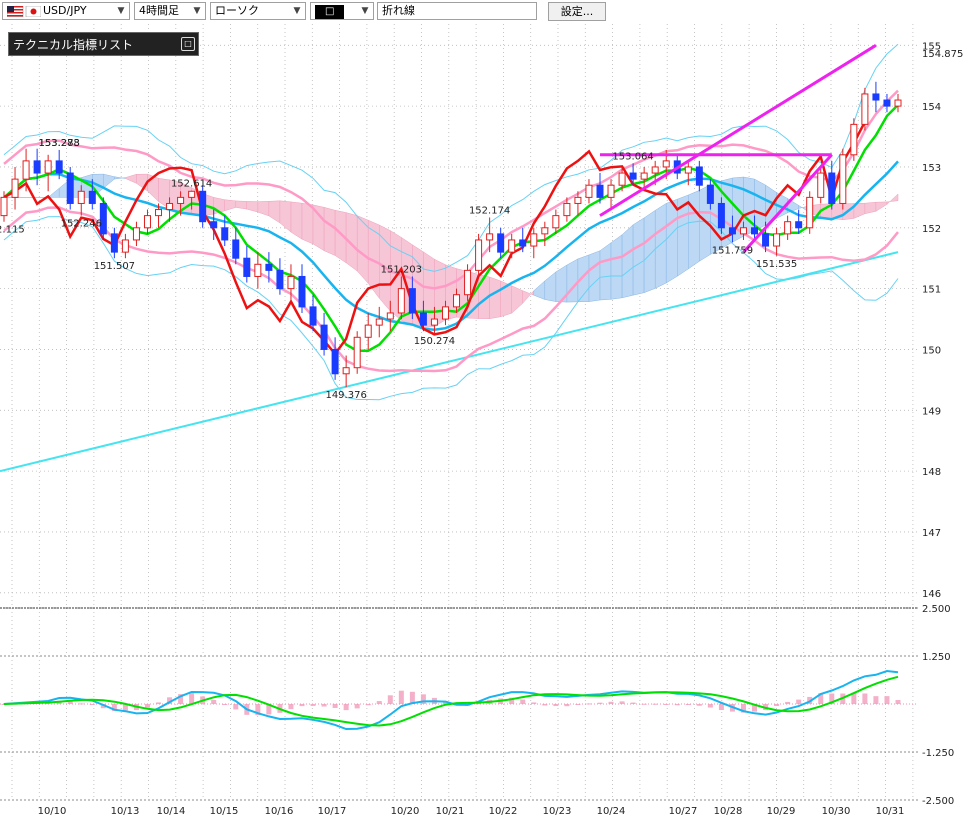 Image resolution: width=963 pixels, height=824 pixels. What do you see at coordinates (936, 657) in the screenshot?
I see `osc-tick-label: 1.250` at bounding box center [936, 657].